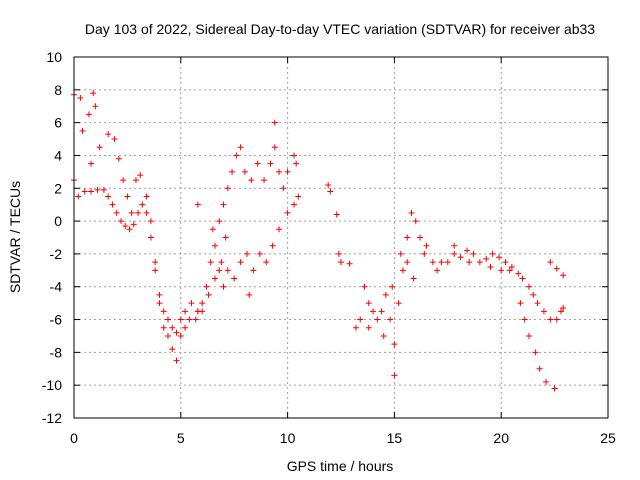 Image resolution: width=640 pixels, height=480 pixels. What do you see at coordinates (74, 438) in the screenshot?
I see `x-tick-label: 0` at bounding box center [74, 438].